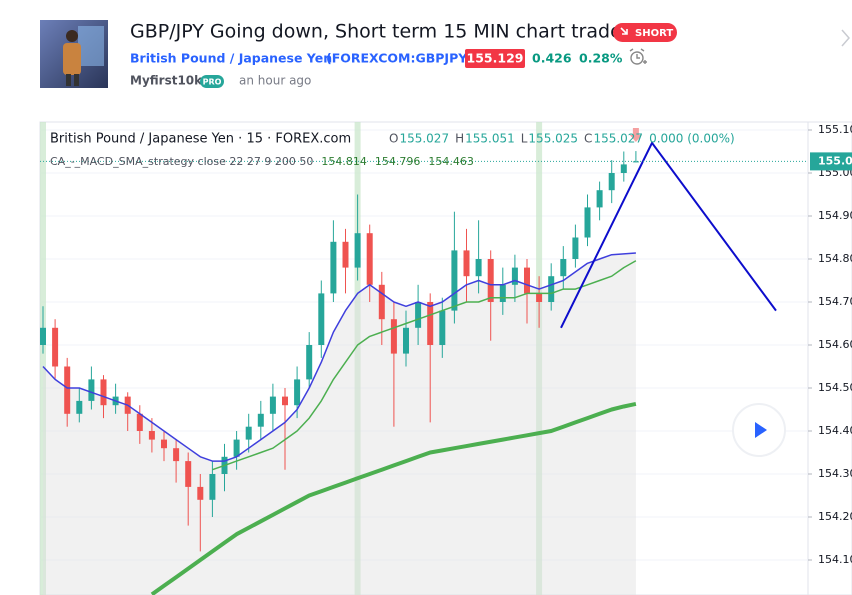 The height and width of the screenshot is (595, 852). I want to click on alert-icon, so click(638, 56).